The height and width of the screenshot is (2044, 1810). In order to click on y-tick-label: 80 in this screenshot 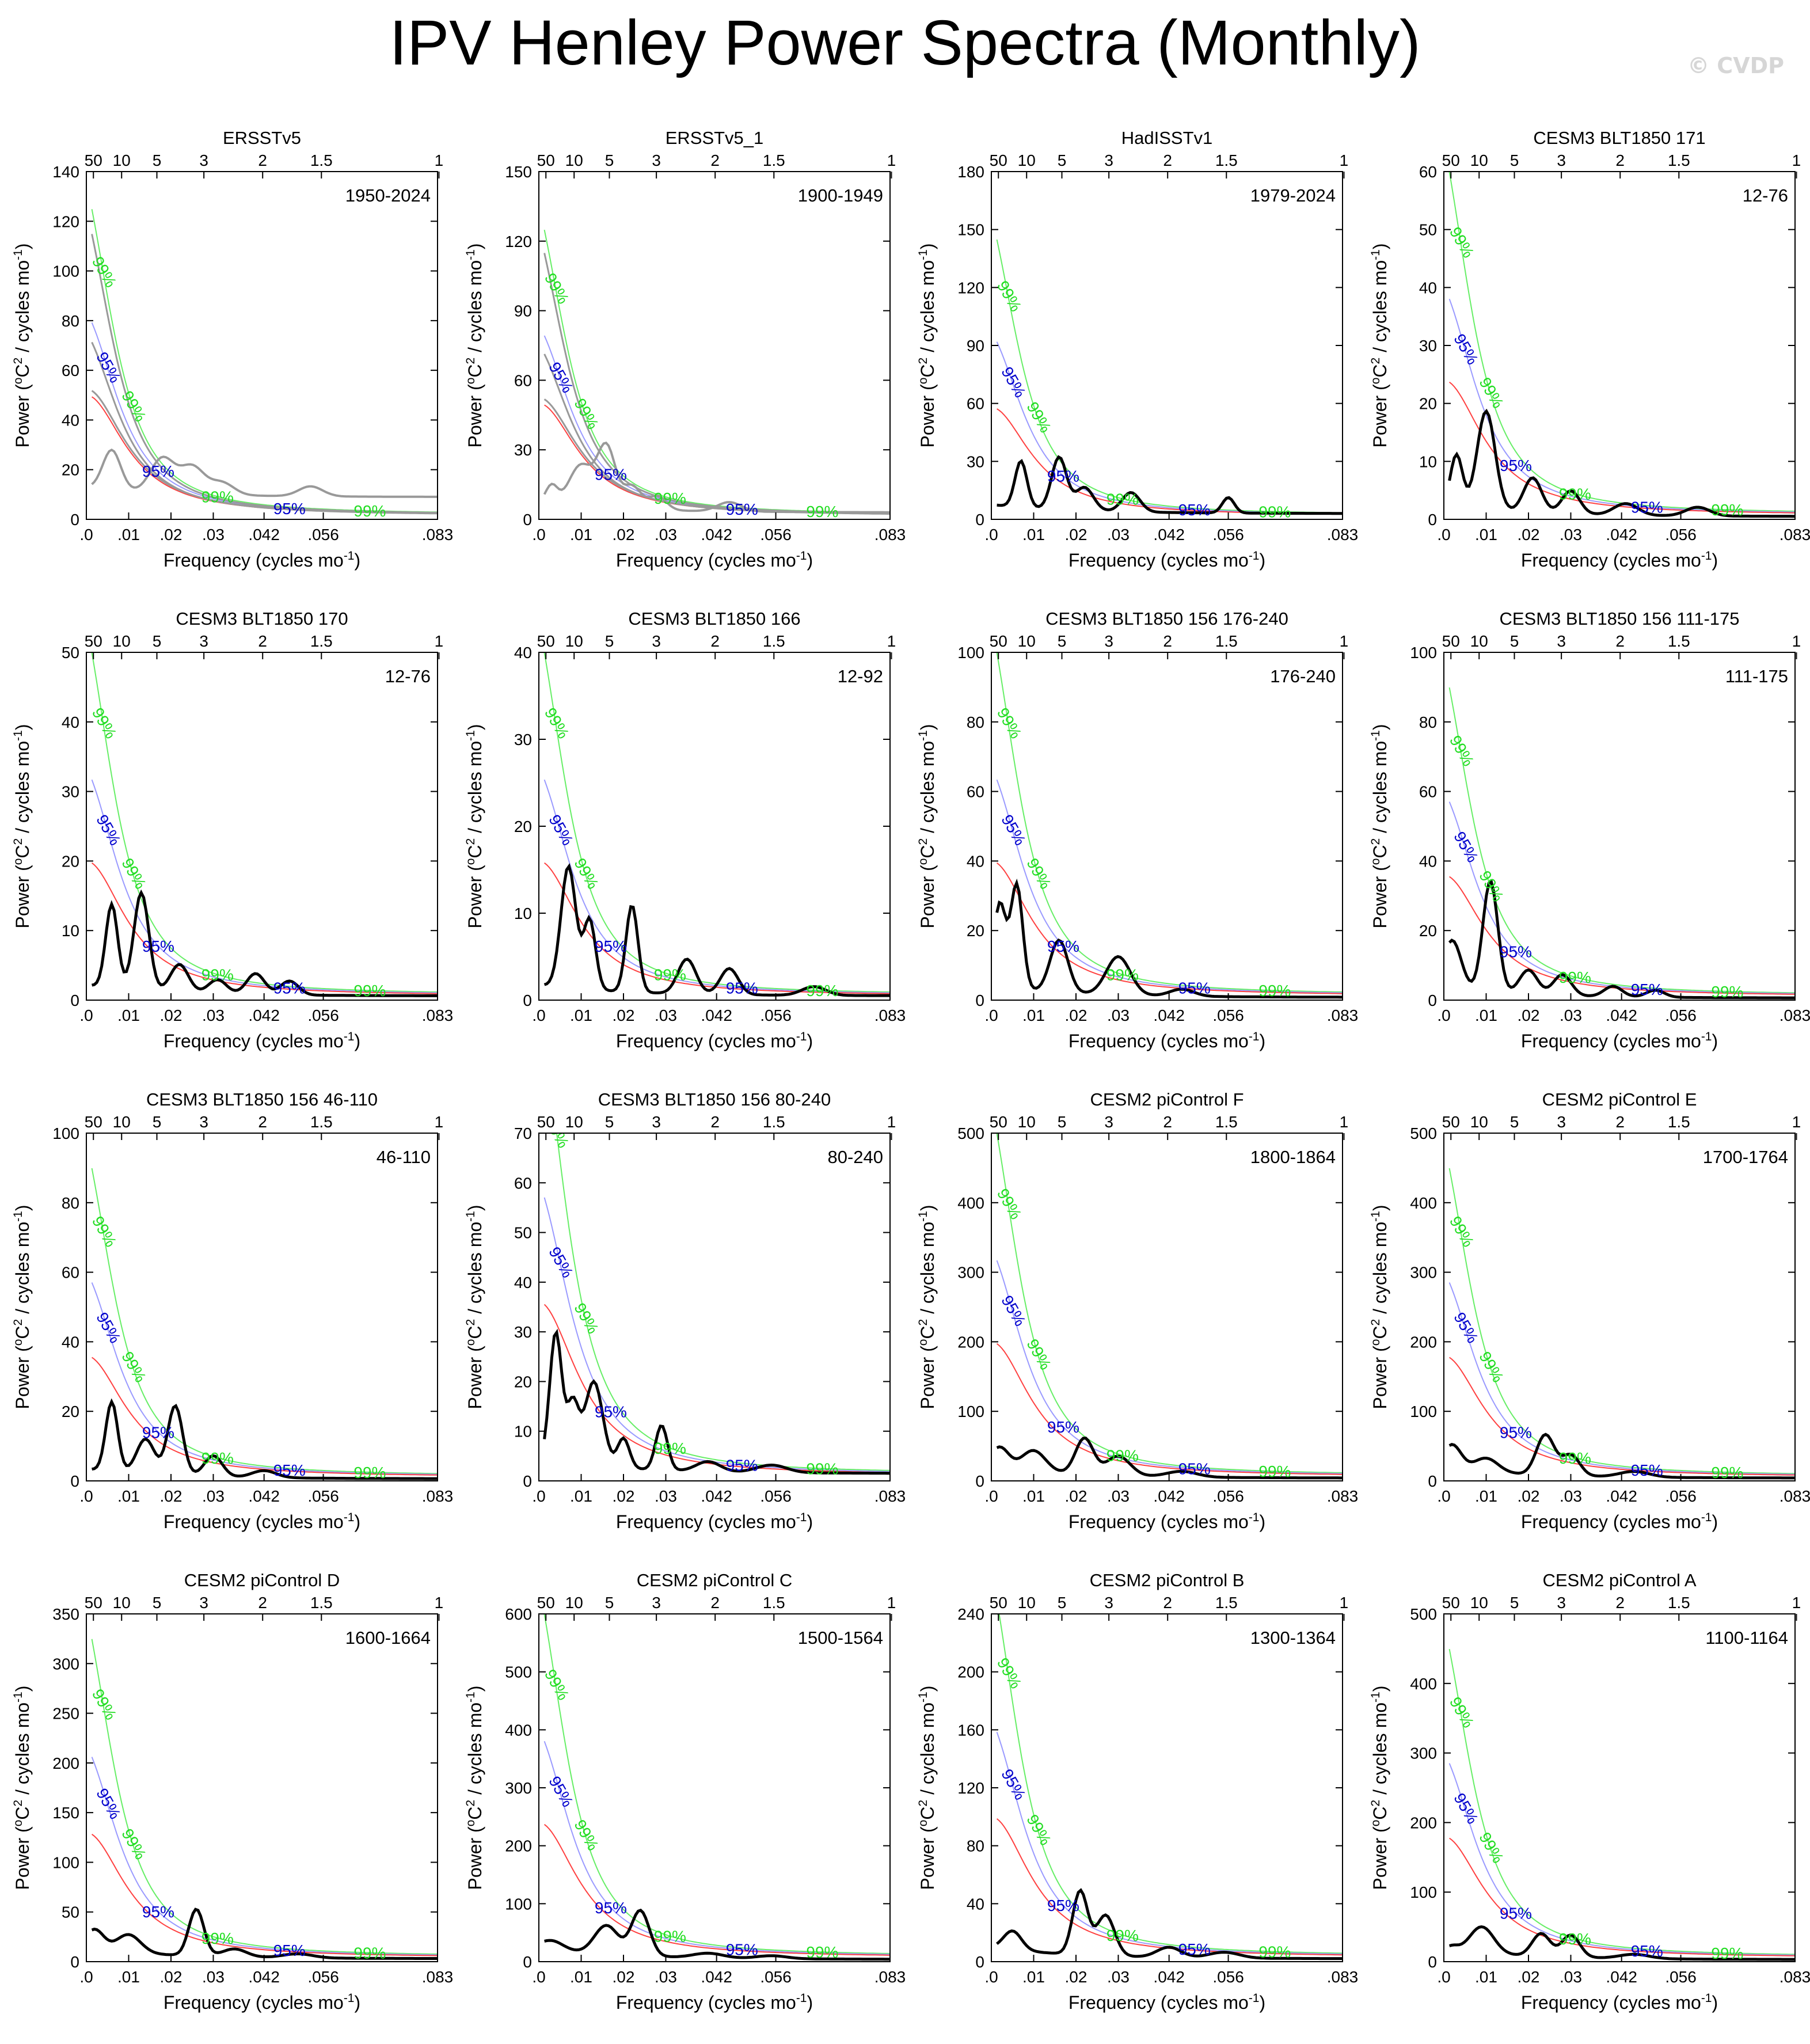, I will do `click(1428, 722)`.